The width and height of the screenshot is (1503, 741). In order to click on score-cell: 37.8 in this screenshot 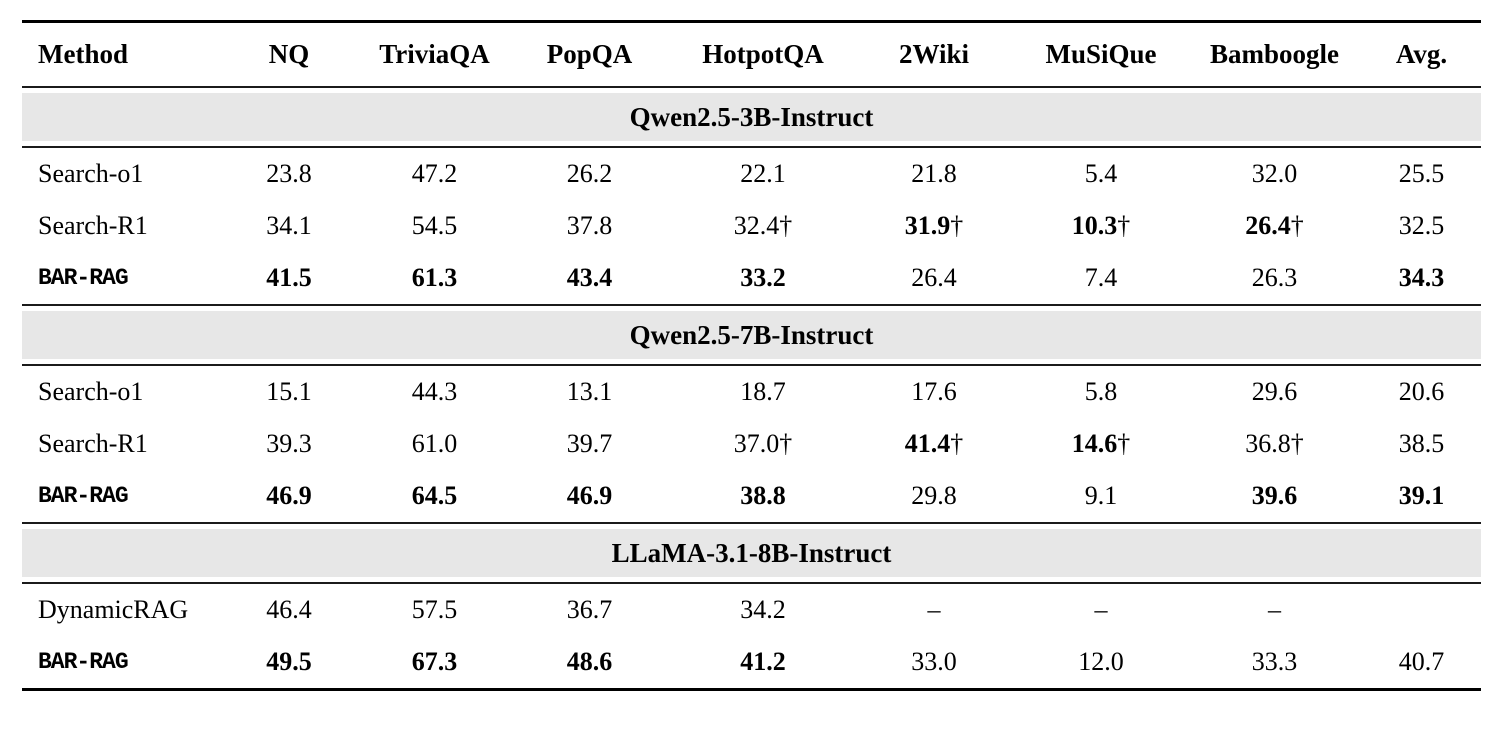, I will do `click(589, 226)`.